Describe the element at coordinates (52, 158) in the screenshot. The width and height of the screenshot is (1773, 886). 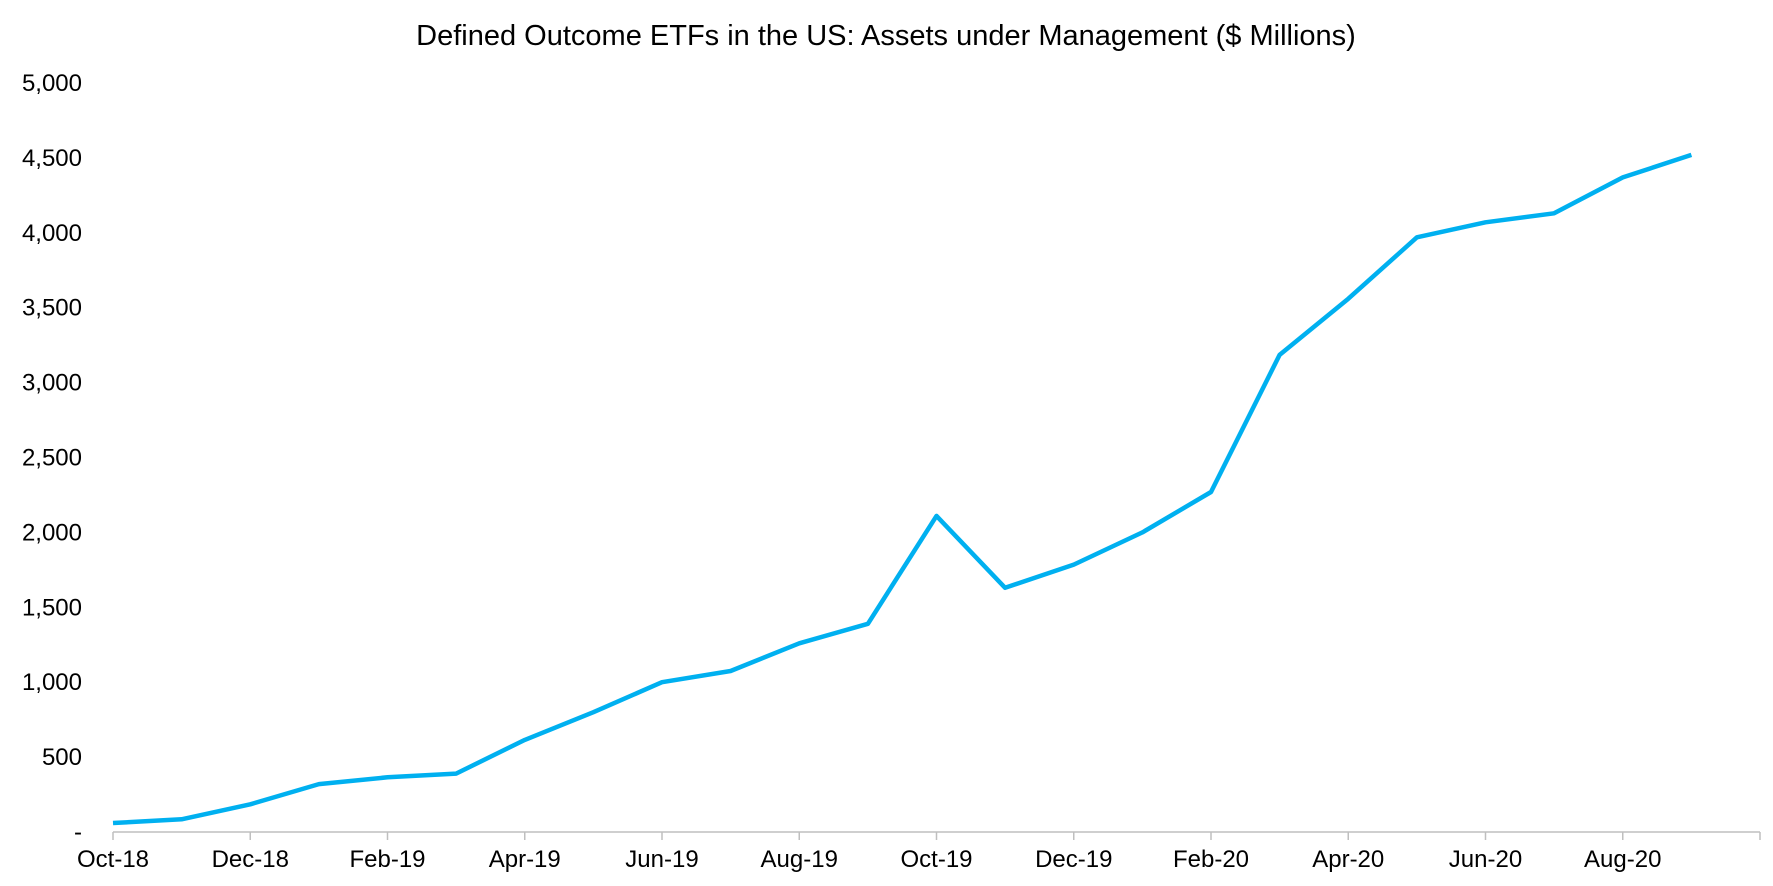
I see `y-tick-label: 4,500` at that location.